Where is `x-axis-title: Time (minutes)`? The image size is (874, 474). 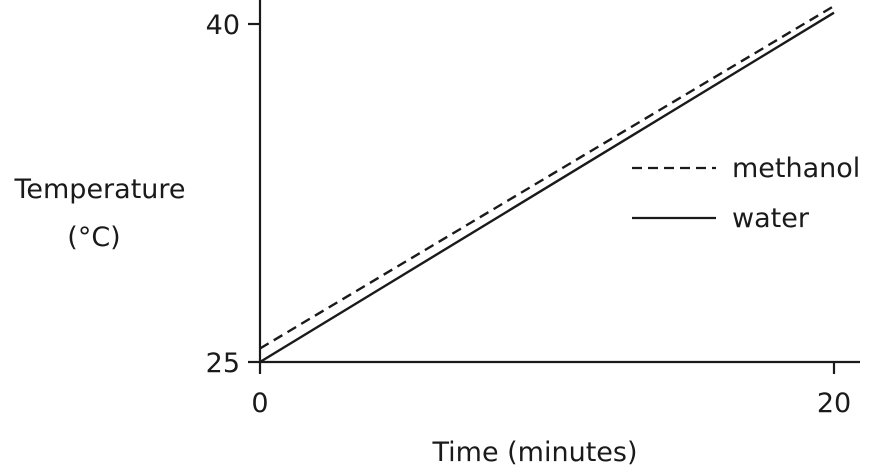
x-axis-title: Time (minutes) is located at coordinates (534, 452).